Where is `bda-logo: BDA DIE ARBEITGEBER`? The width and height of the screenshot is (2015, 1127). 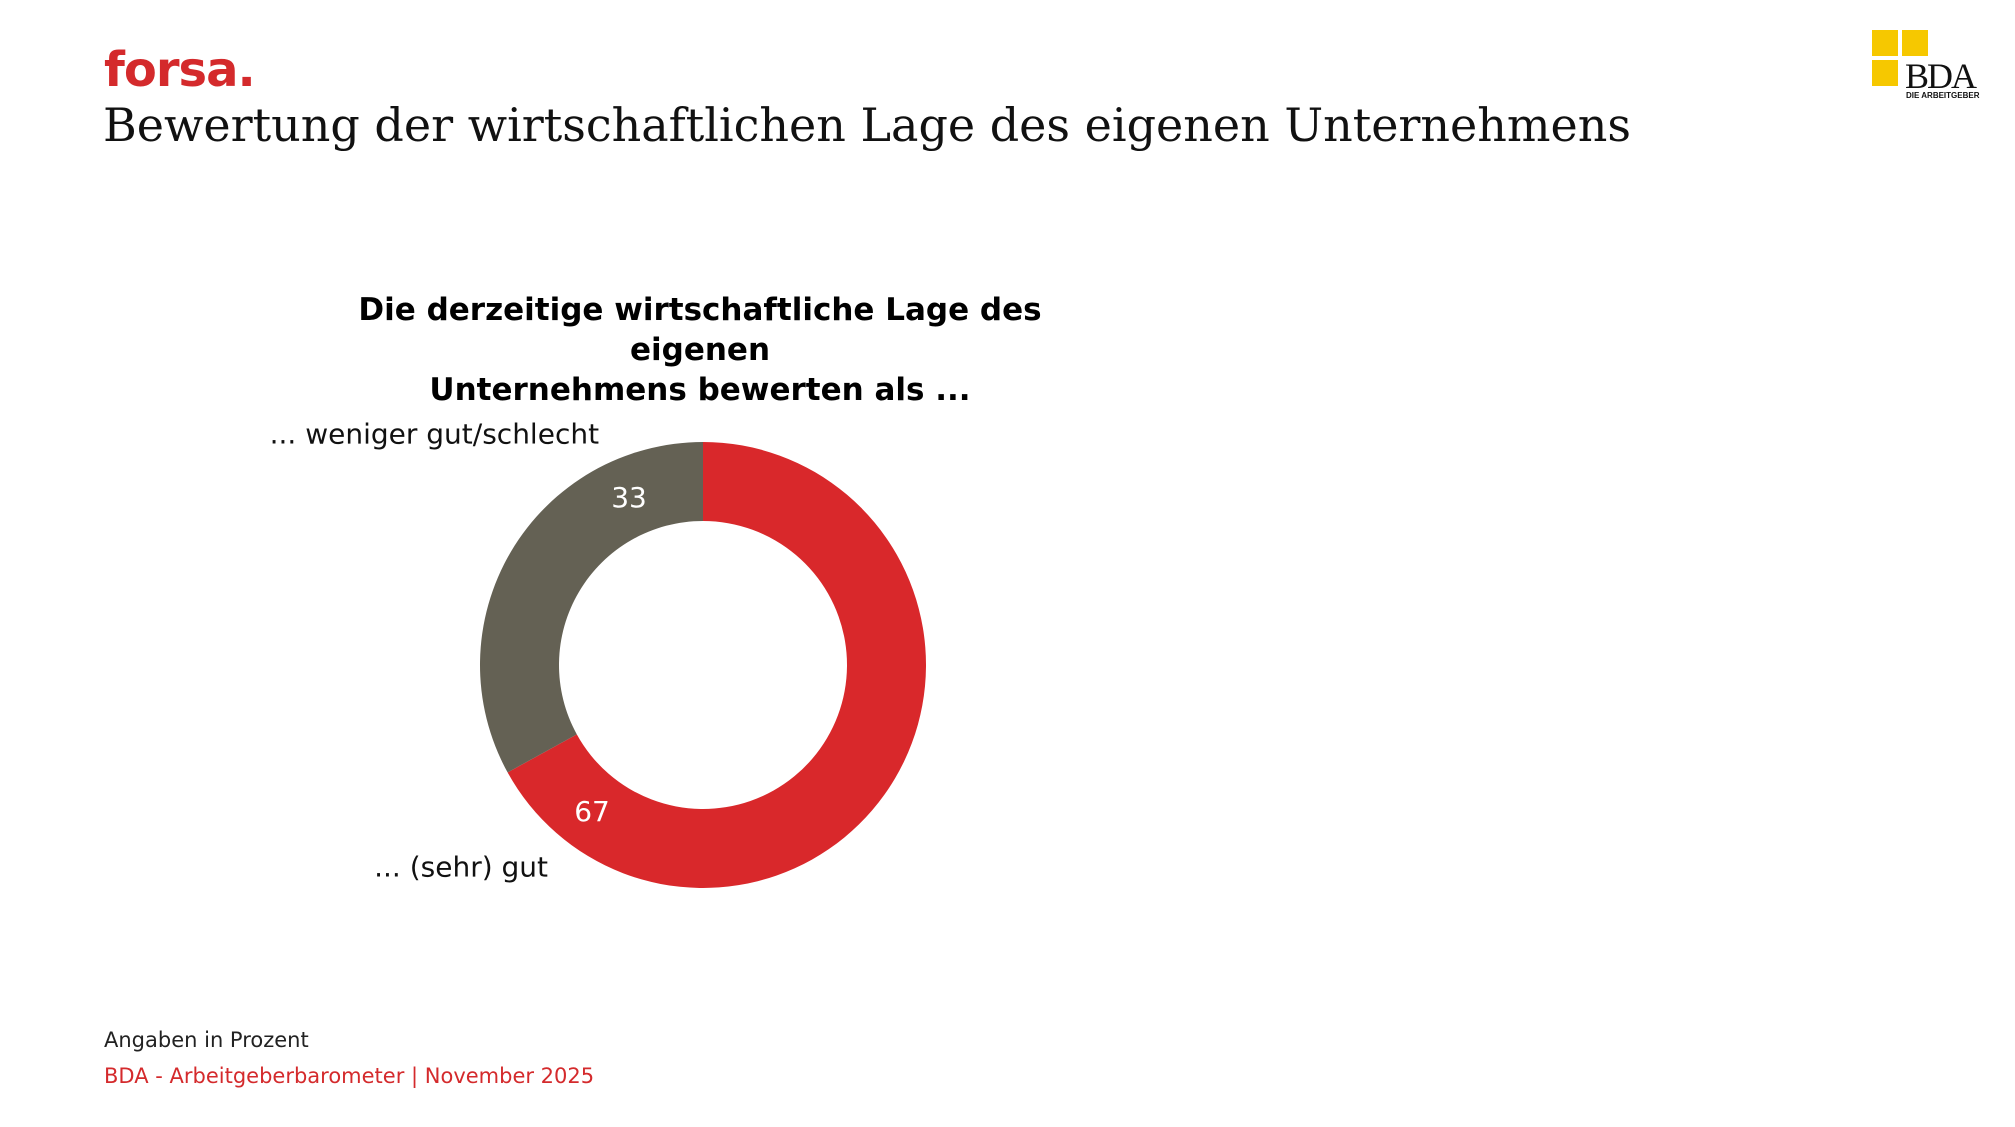
bda-logo: BDA DIE ARBEITGEBER is located at coordinates (1927, 66).